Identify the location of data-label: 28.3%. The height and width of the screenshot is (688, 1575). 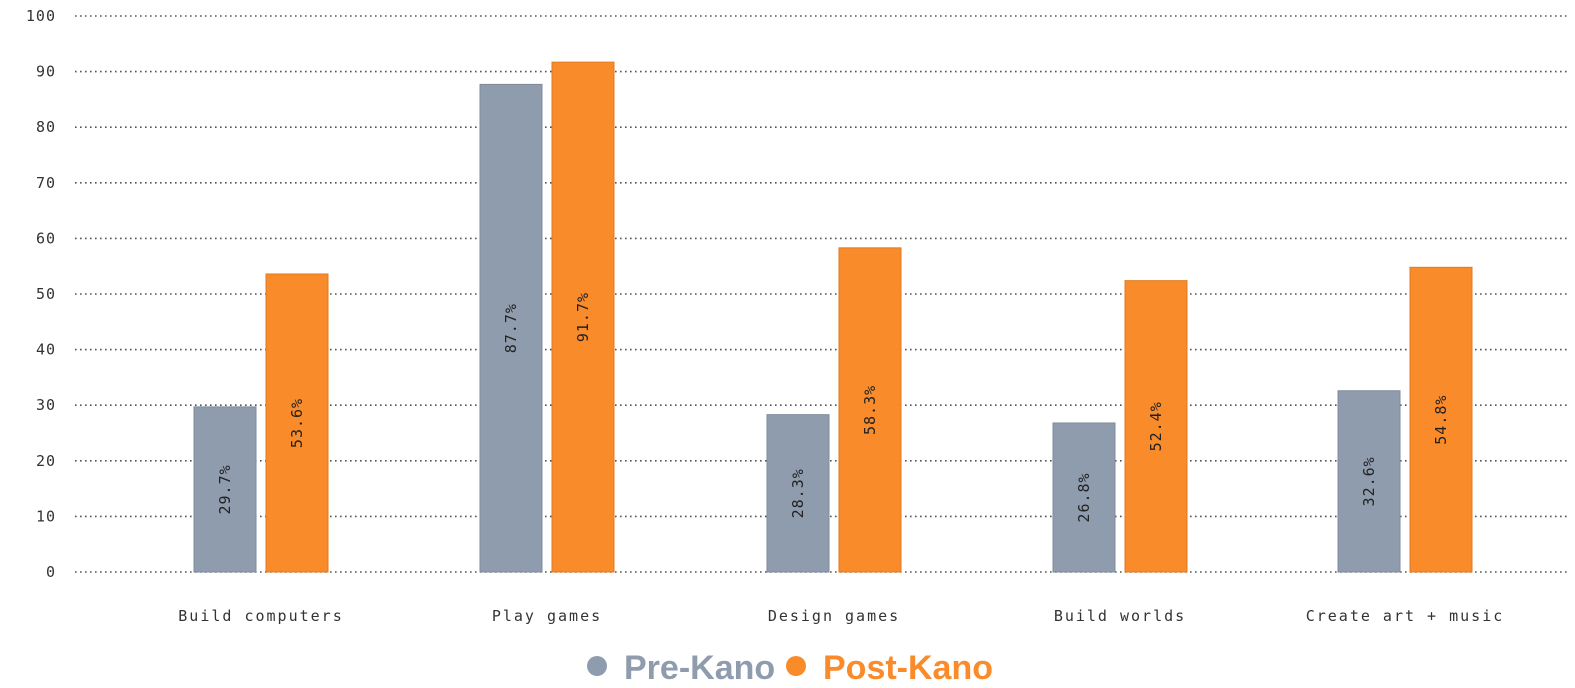
(798, 493).